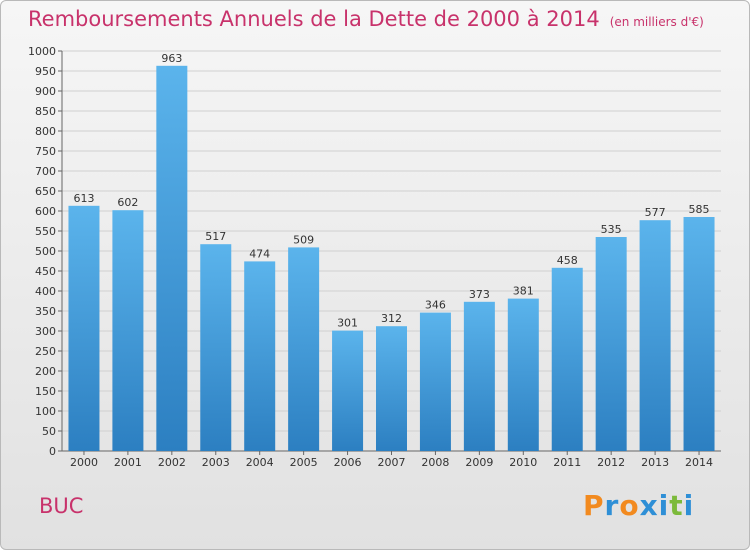  I want to click on bar-2002, so click(172, 258).